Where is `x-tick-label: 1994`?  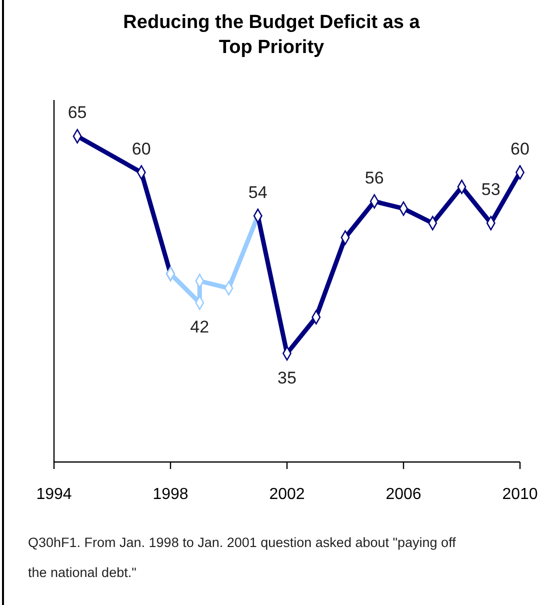 x-tick-label: 1994 is located at coordinates (54, 494).